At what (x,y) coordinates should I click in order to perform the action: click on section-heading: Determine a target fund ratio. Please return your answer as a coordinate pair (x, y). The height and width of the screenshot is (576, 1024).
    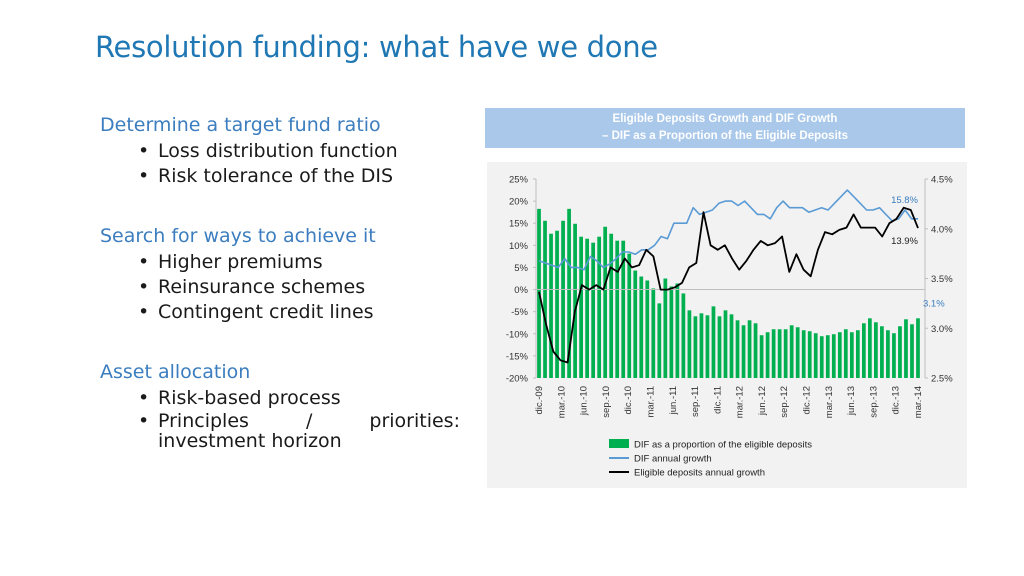
    Looking at the image, I should click on (240, 125).